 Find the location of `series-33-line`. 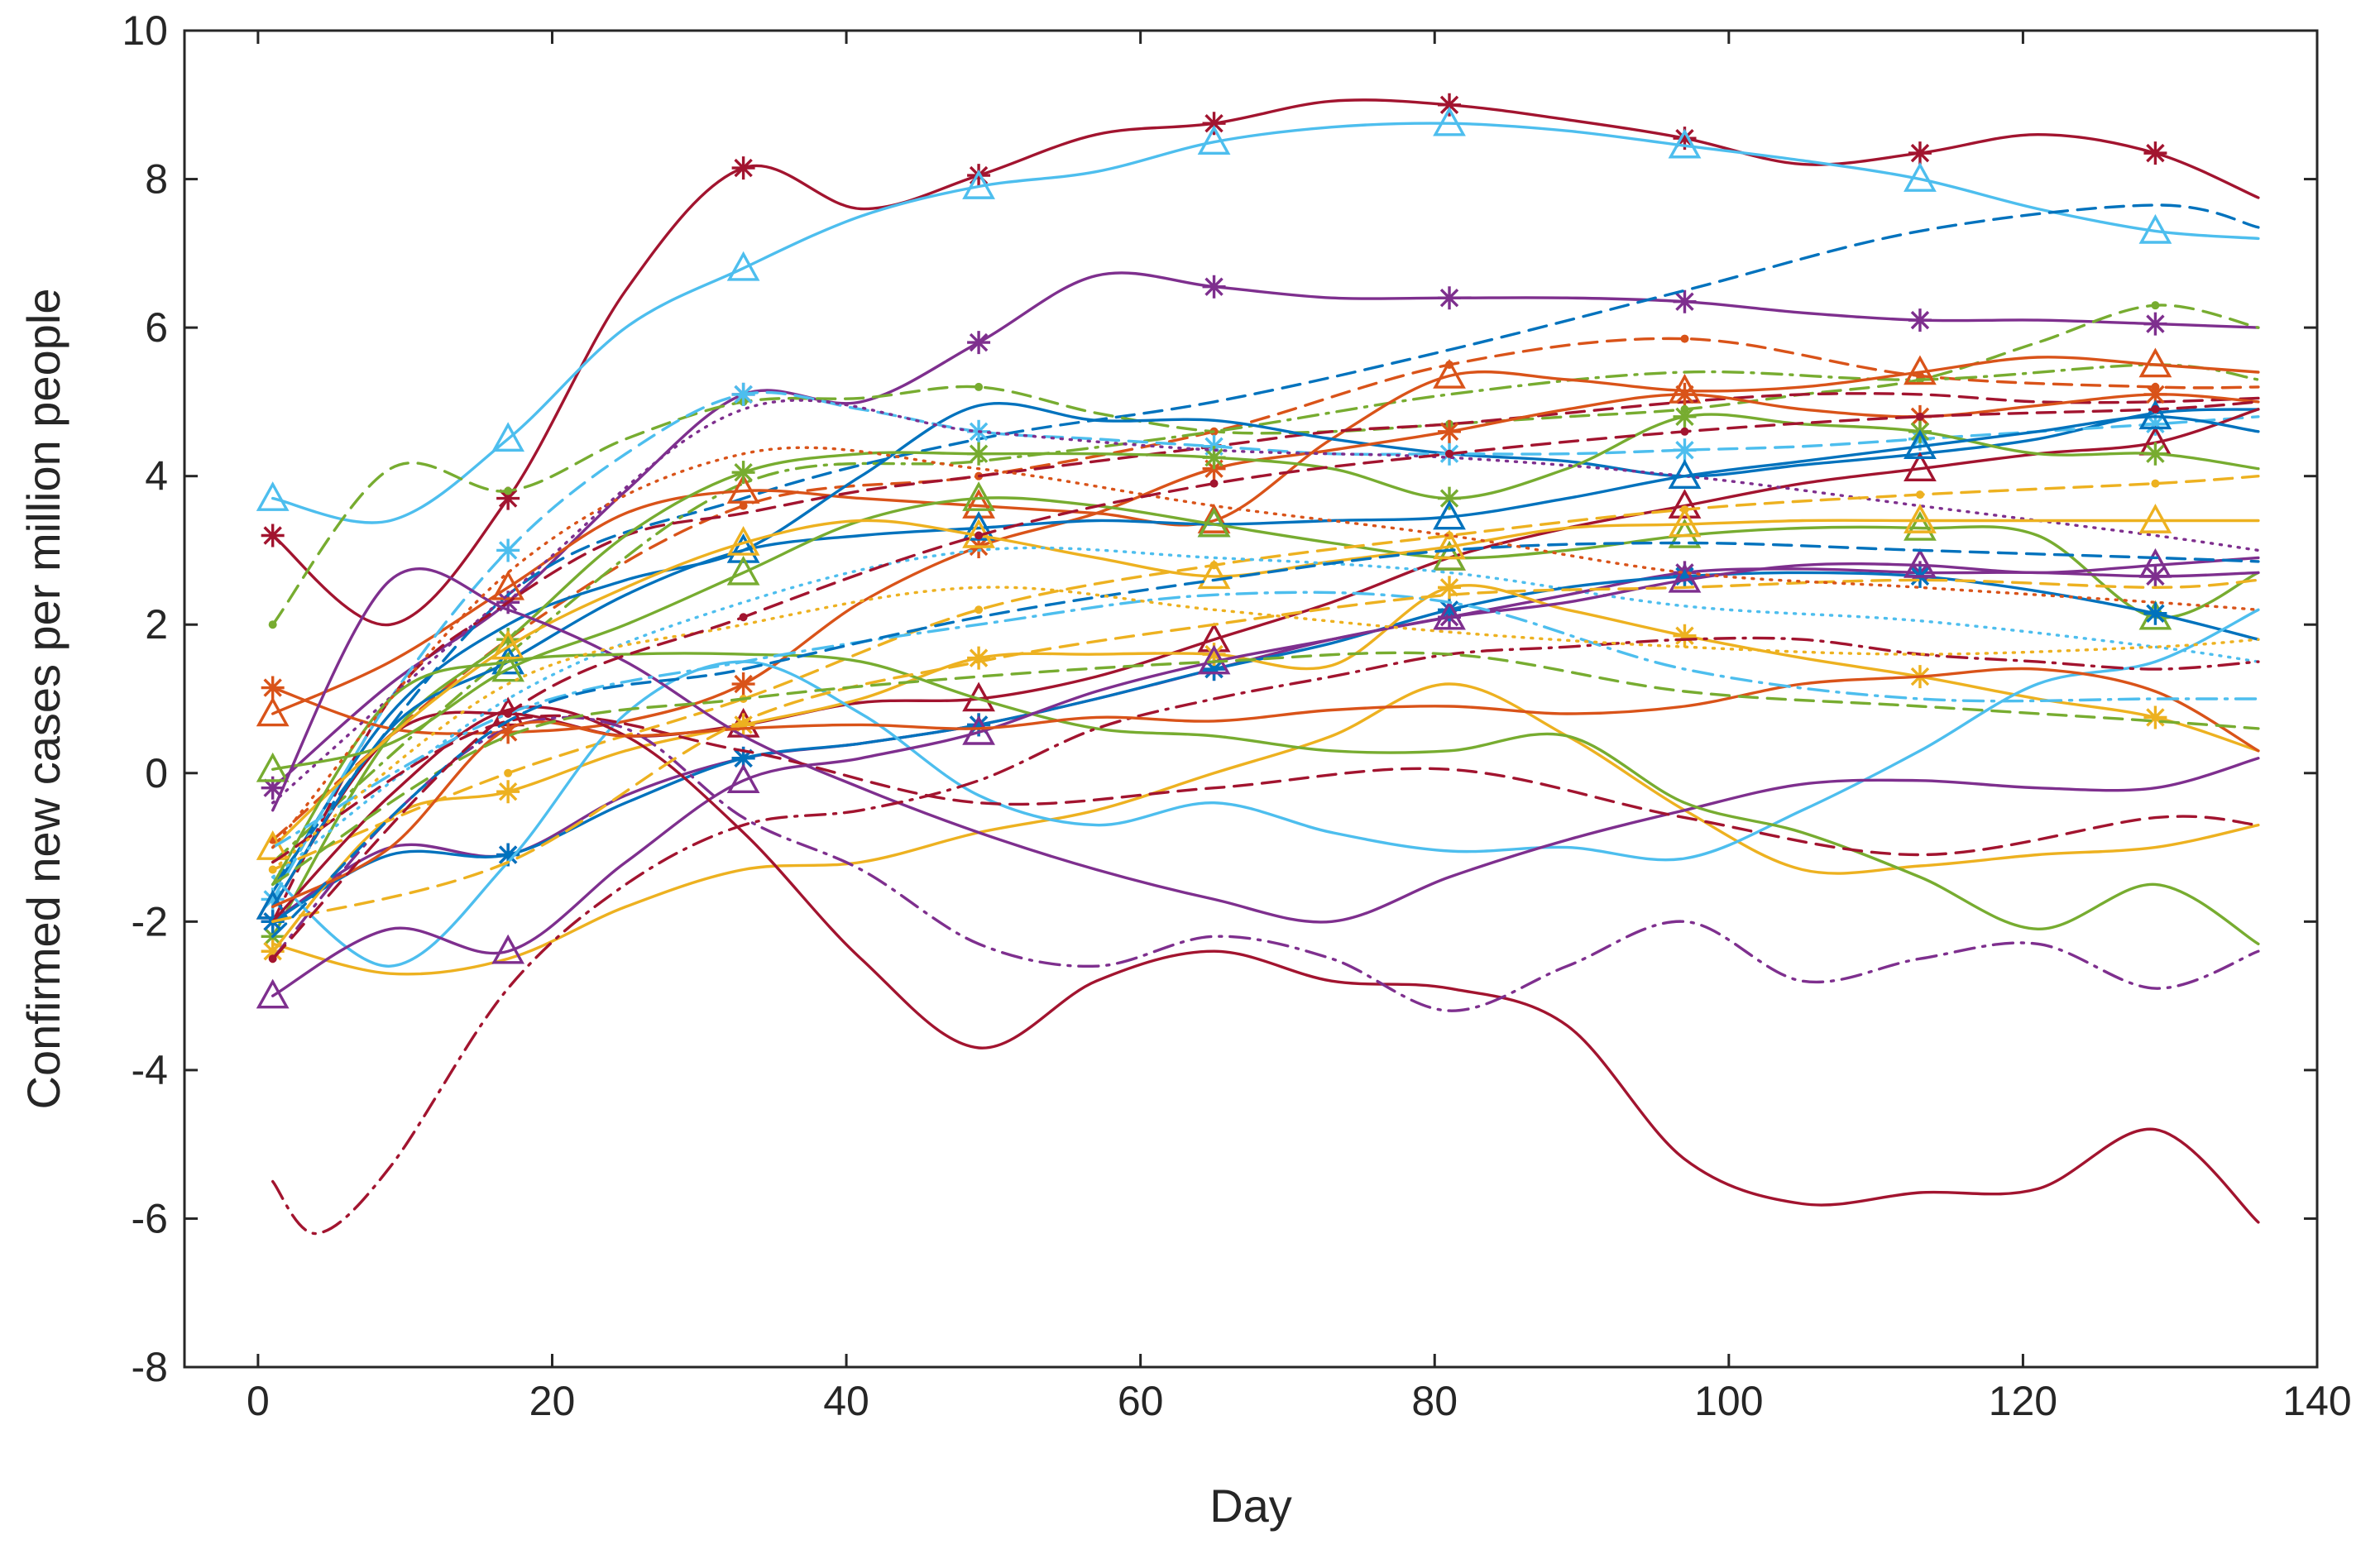

series-33-line is located at coordinates (1265, 788).